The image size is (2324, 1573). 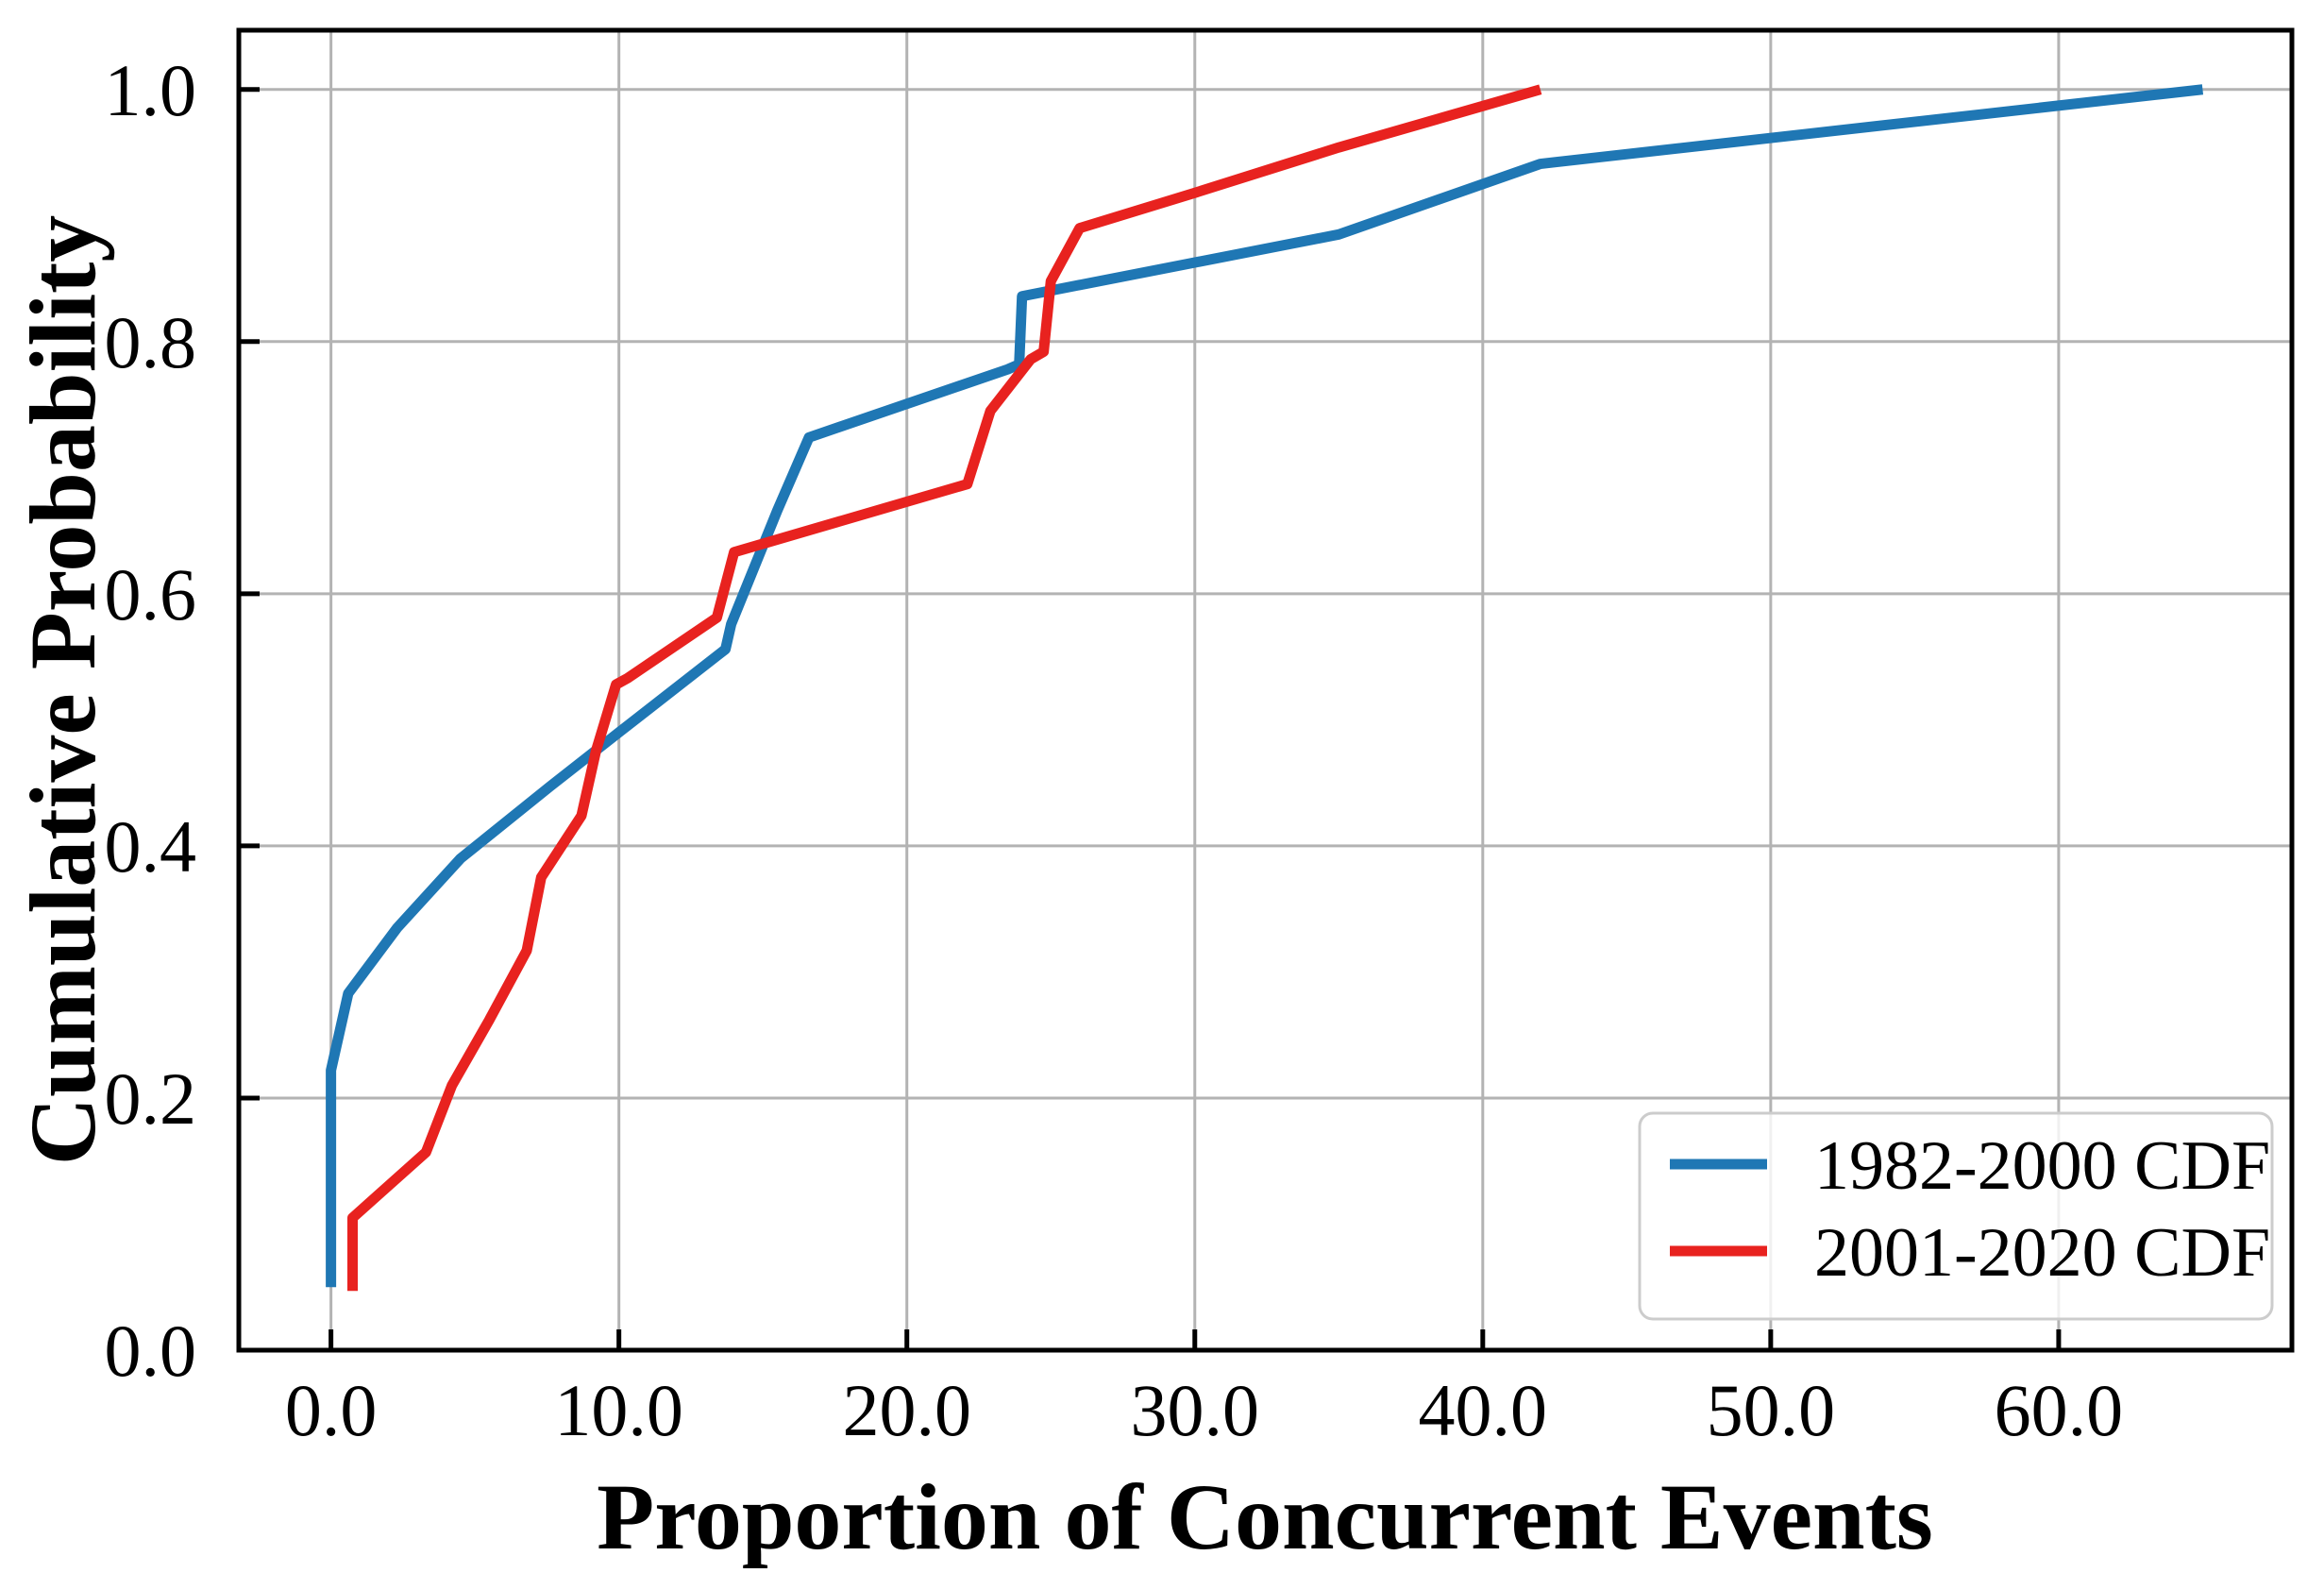 What do you see at coordinates (151, 846) in the screenshot?
I see `y-tick-label: 0.4` at bounding box center [151, 846].